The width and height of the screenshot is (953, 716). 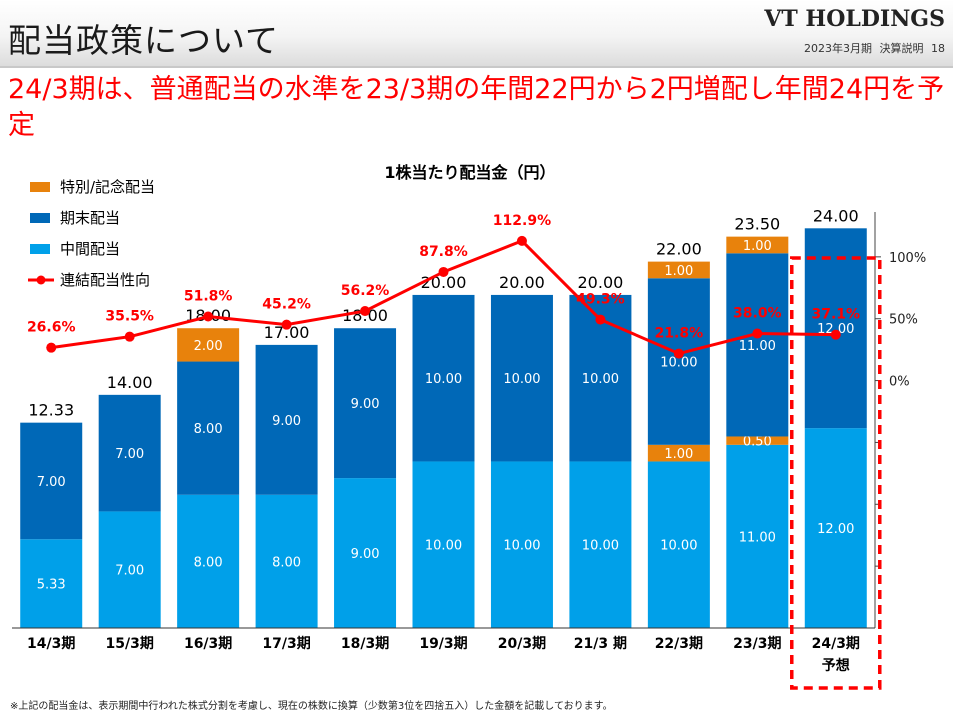 What do you see at coordinates (907, 258) in the screenshot?
I see `right-axis-tick-label: 100%` at bounding box center [907, 258].